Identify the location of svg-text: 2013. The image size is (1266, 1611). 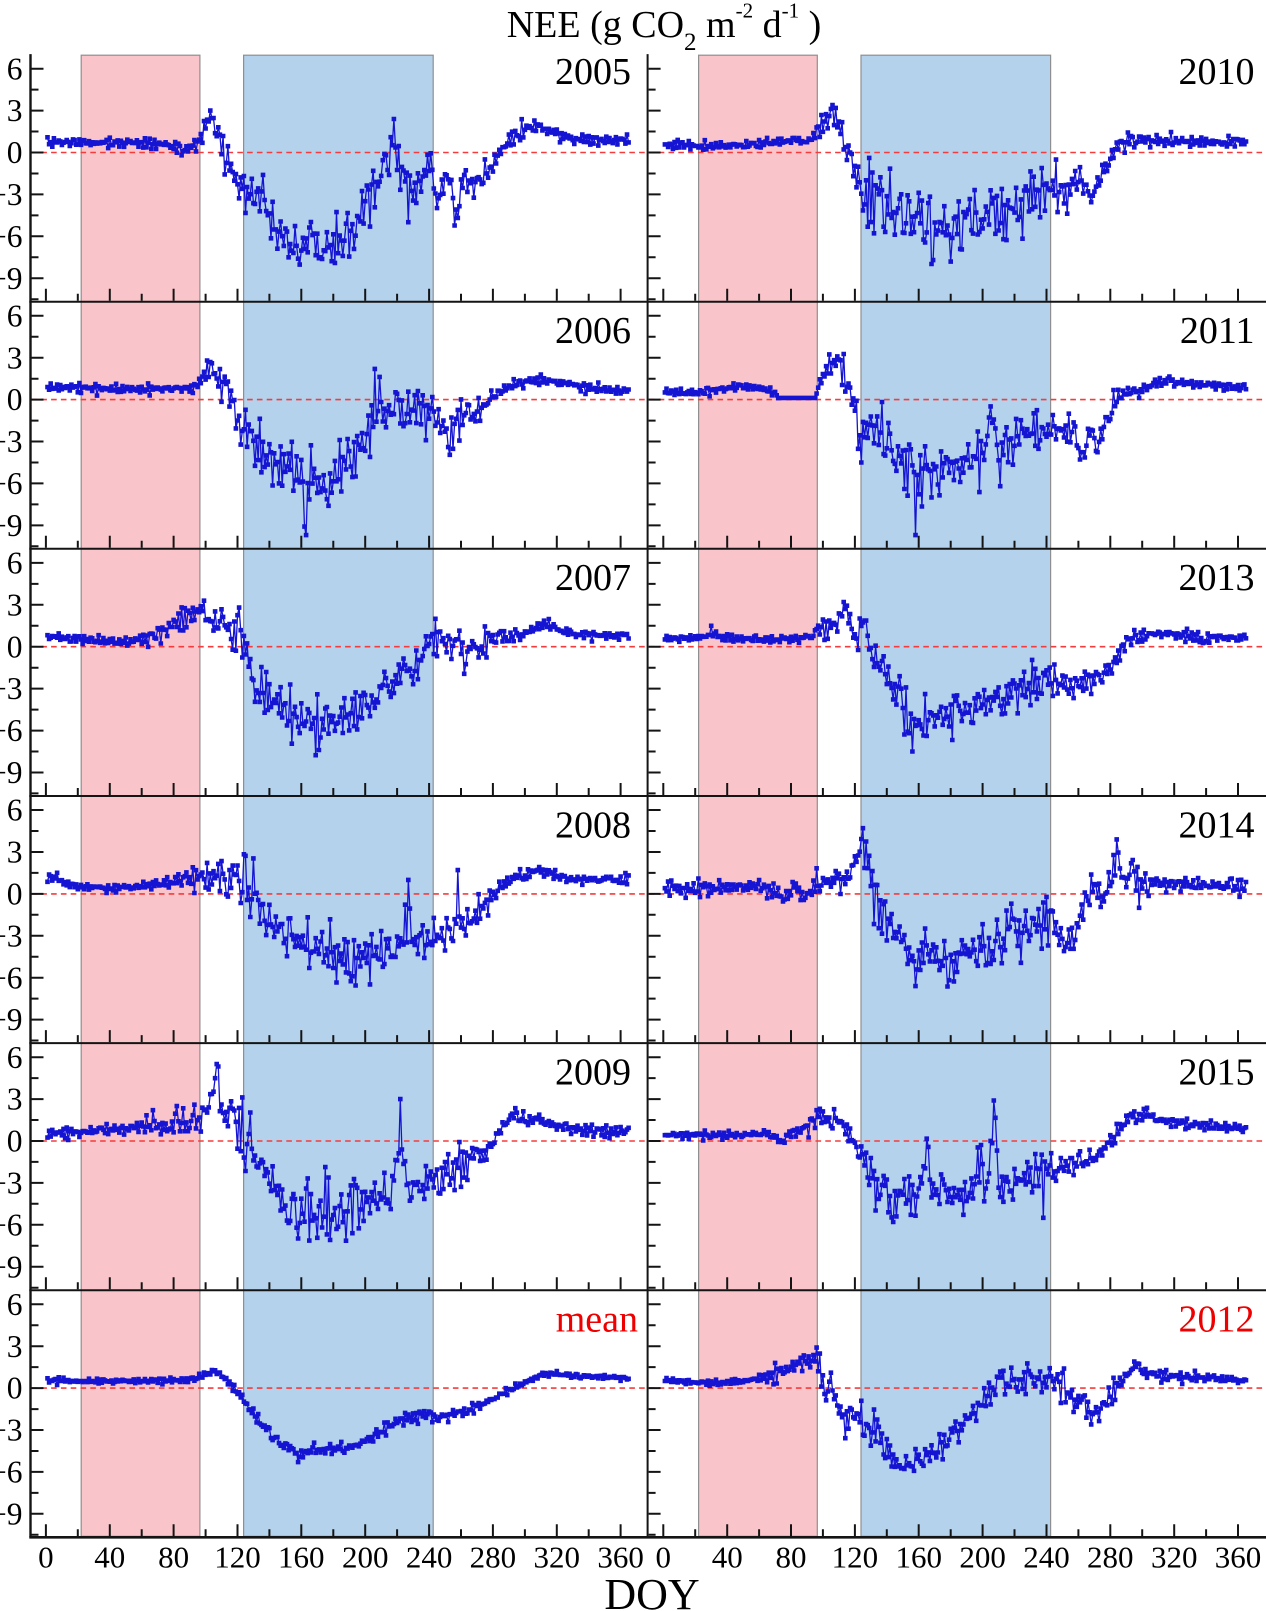
(1217, 578).